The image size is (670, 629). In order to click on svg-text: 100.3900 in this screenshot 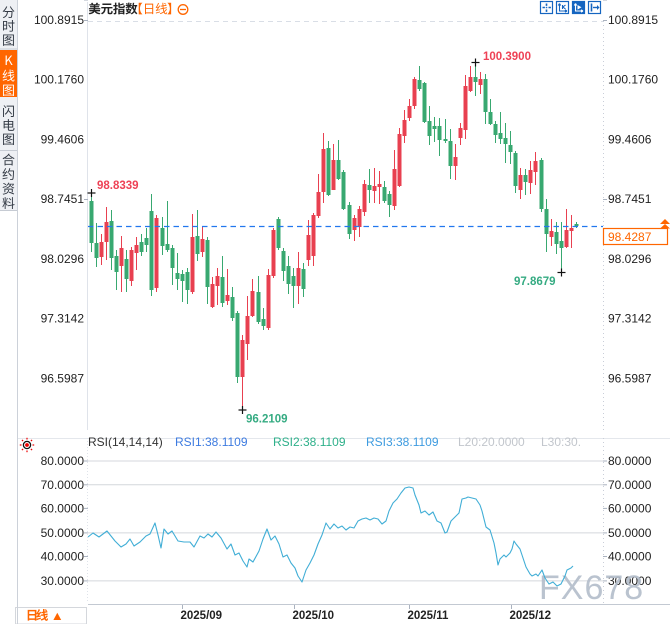, I will do `click(507, 57)`.